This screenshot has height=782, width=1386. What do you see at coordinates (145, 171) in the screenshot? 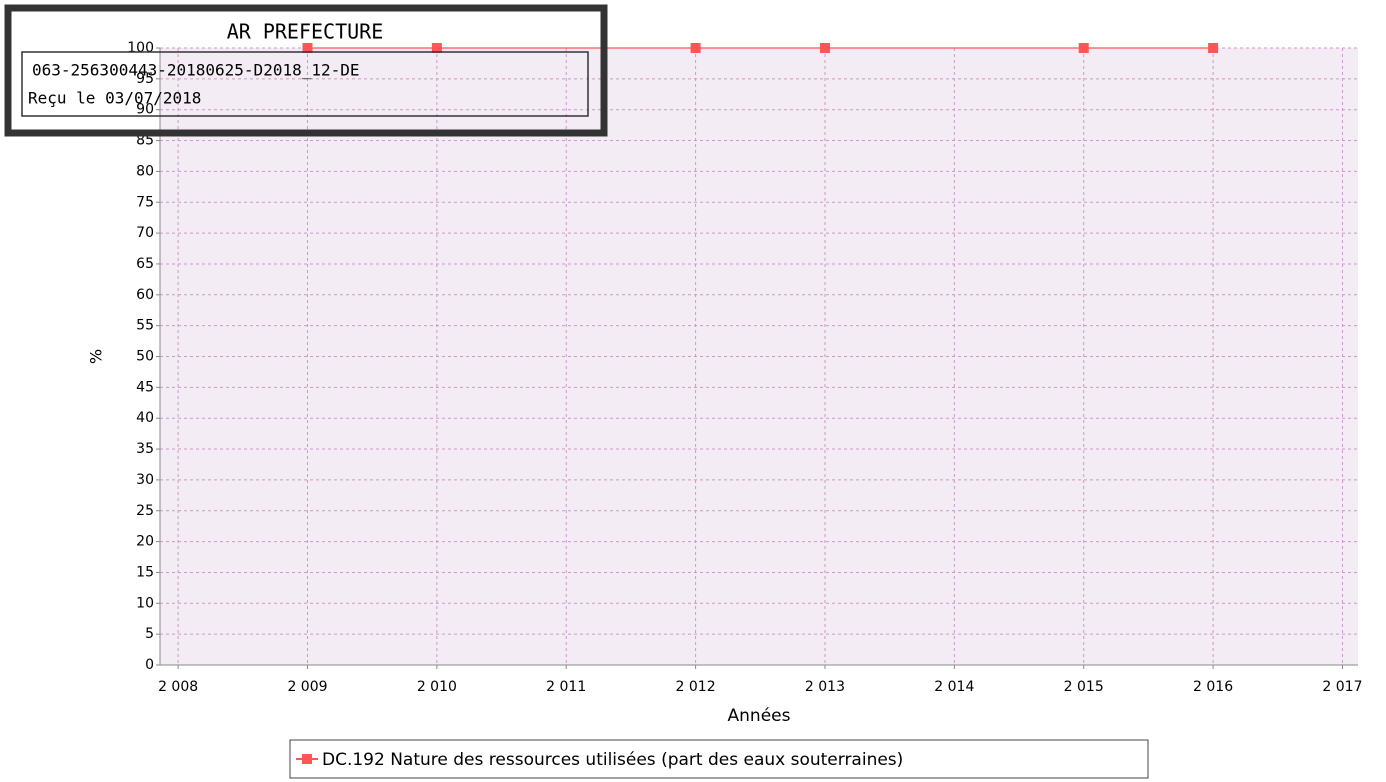
I see `y-tick-label: 80` at bounding box center [145, 171].